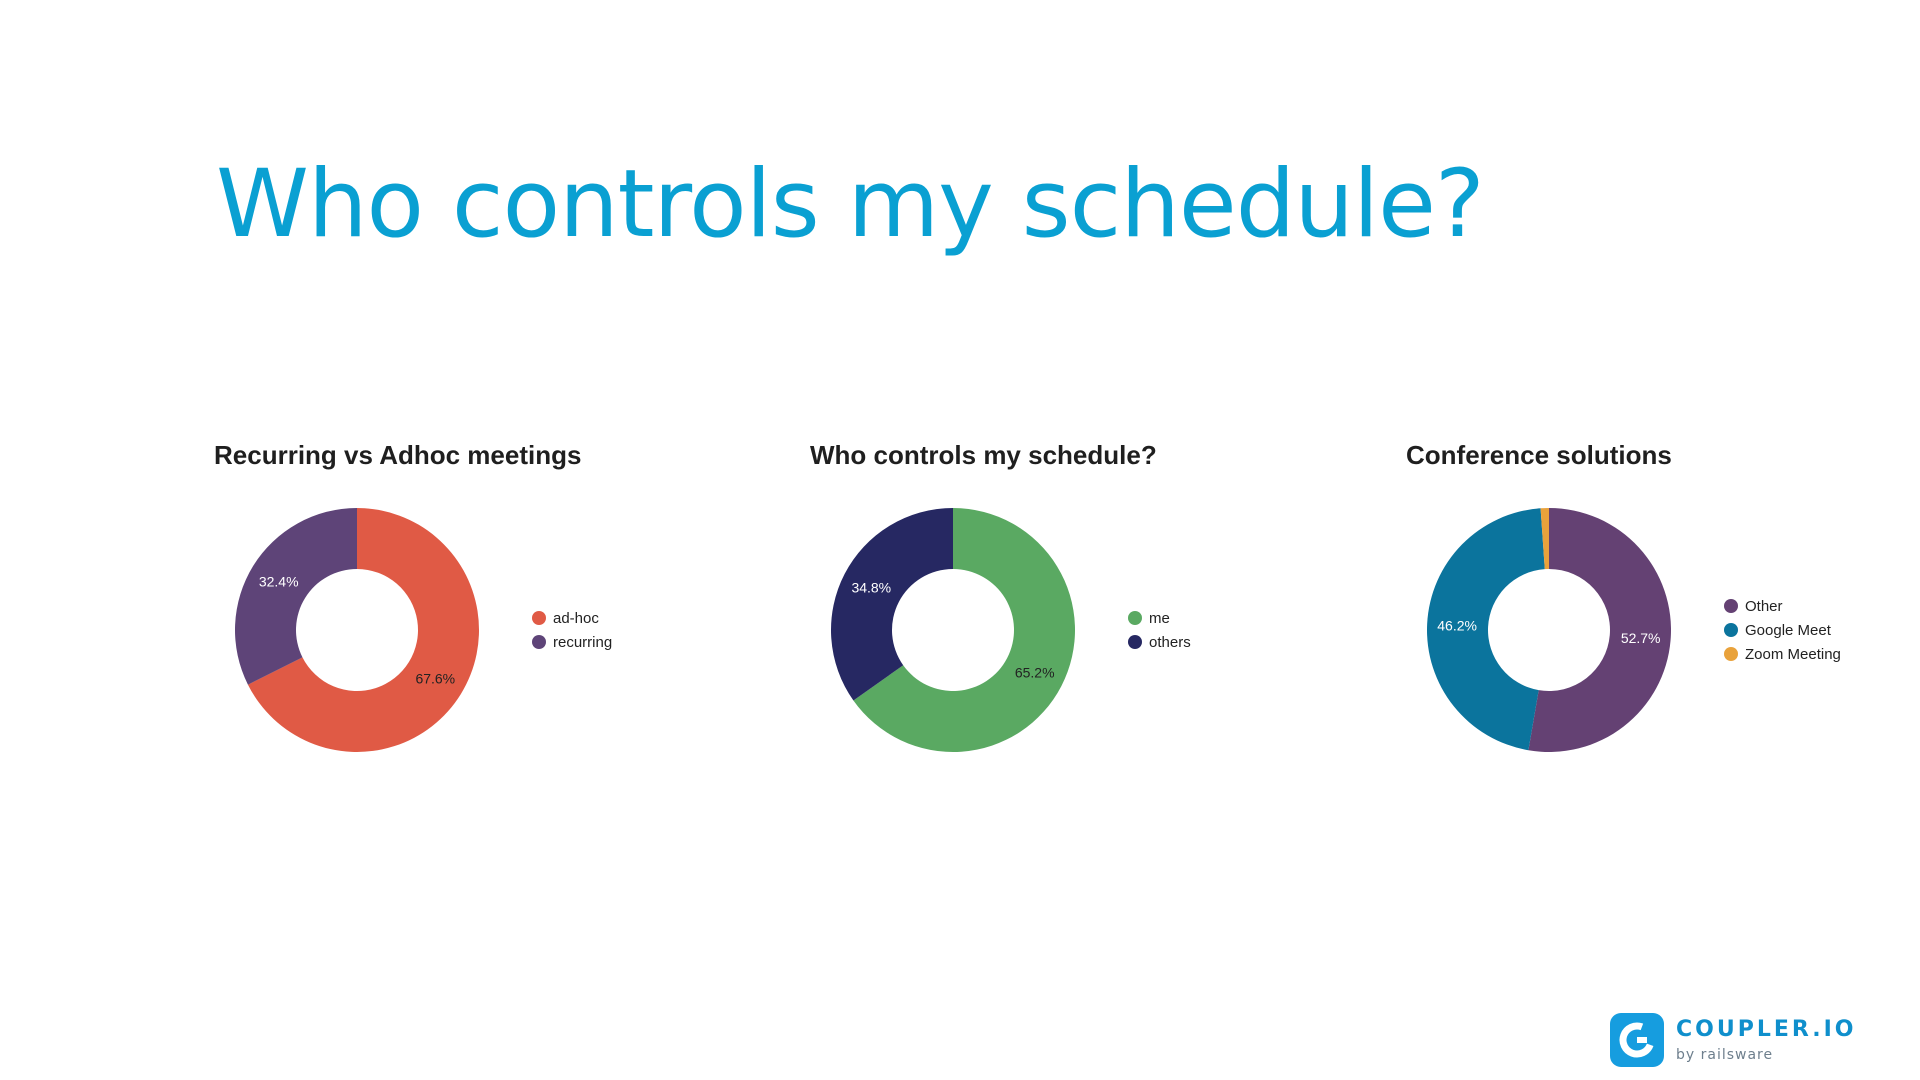 This screenshot has height=1080, width=1920. What do you see at coordinates (1793, 654) in the screenshot?
I see `legend-label: Zoom Meeting` at bounding box center [1793, 654].